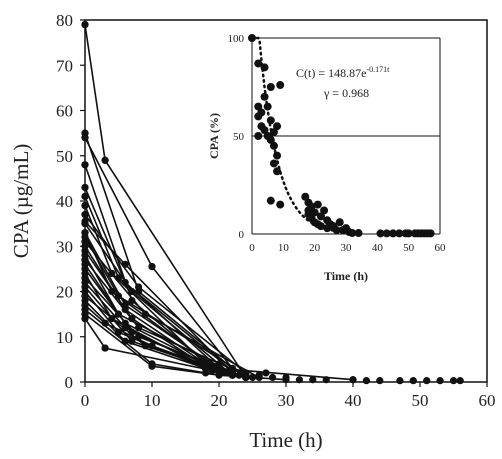 Image resolution: width=502 pixels, height=459 pixels. What do you see at coordinates (286, 400) in the screenshot?
I see `main-x-tick-label: 30` at bounding box center [286, 400].